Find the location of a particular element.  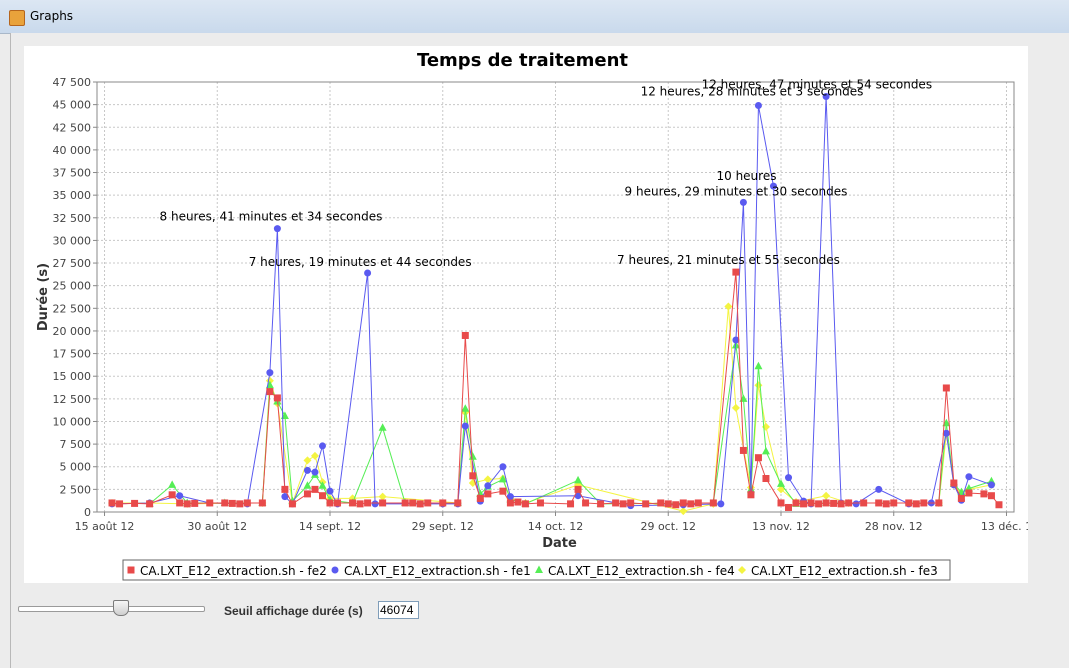

y-tick-label: 12 500 is located at coordinates (72, 399).